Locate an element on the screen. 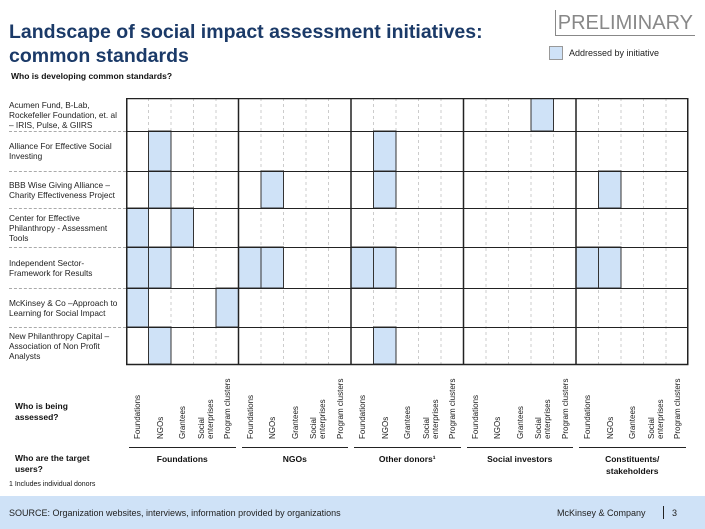 Image resolution: width=705 pixels, height=529 pixels. row-label: Alliance For Effective Social Investing is located at coordinates (60, 151).